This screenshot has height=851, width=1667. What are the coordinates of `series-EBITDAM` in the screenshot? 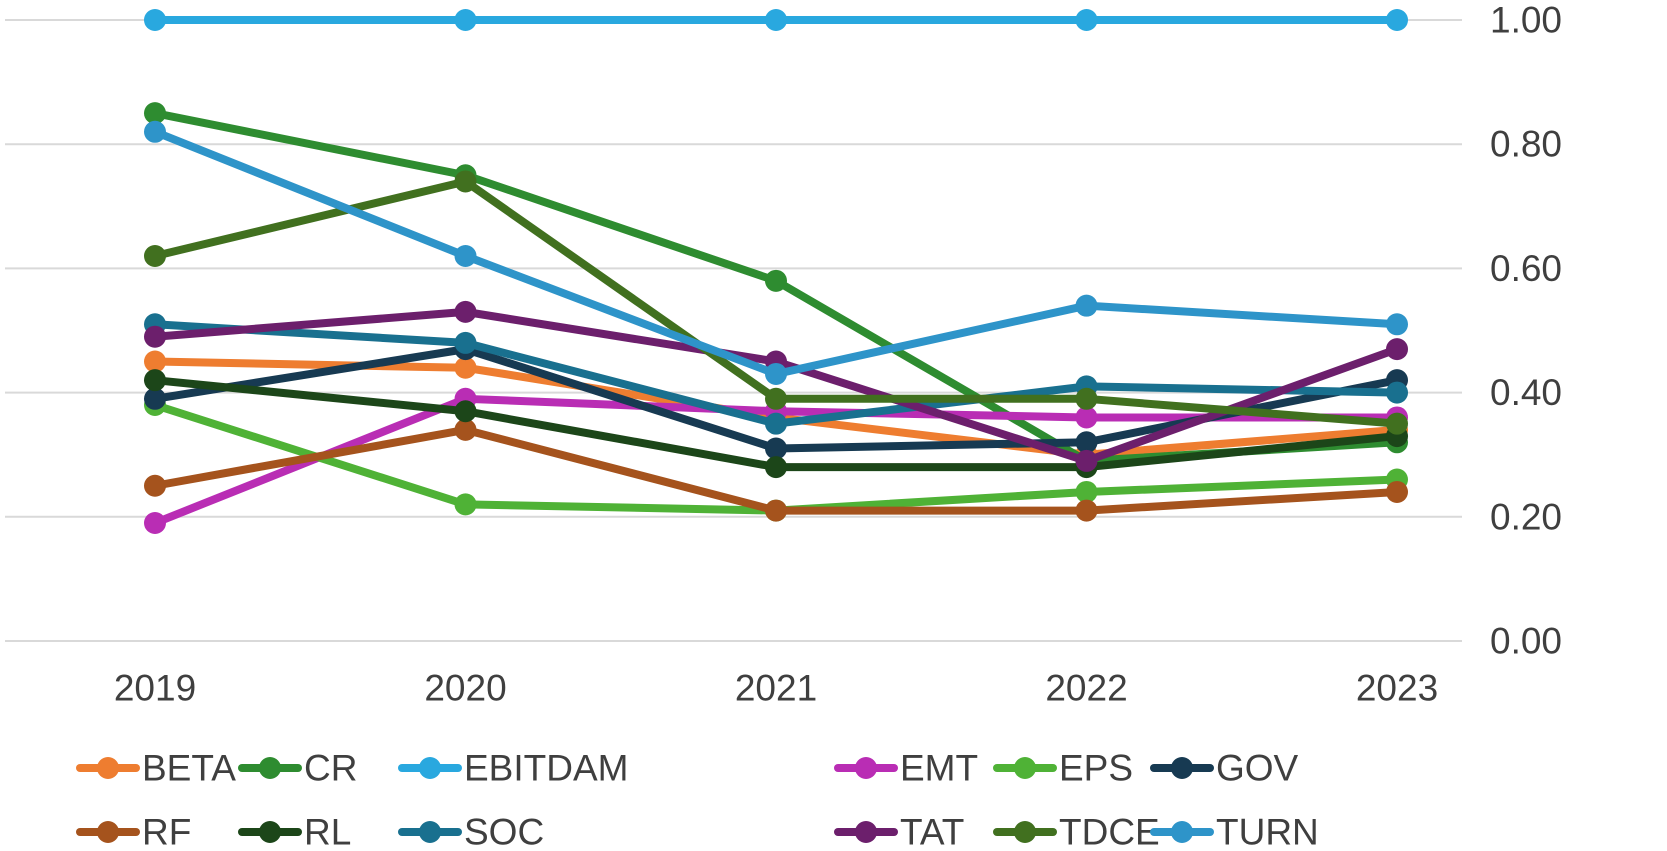 It's located at (776, 20).